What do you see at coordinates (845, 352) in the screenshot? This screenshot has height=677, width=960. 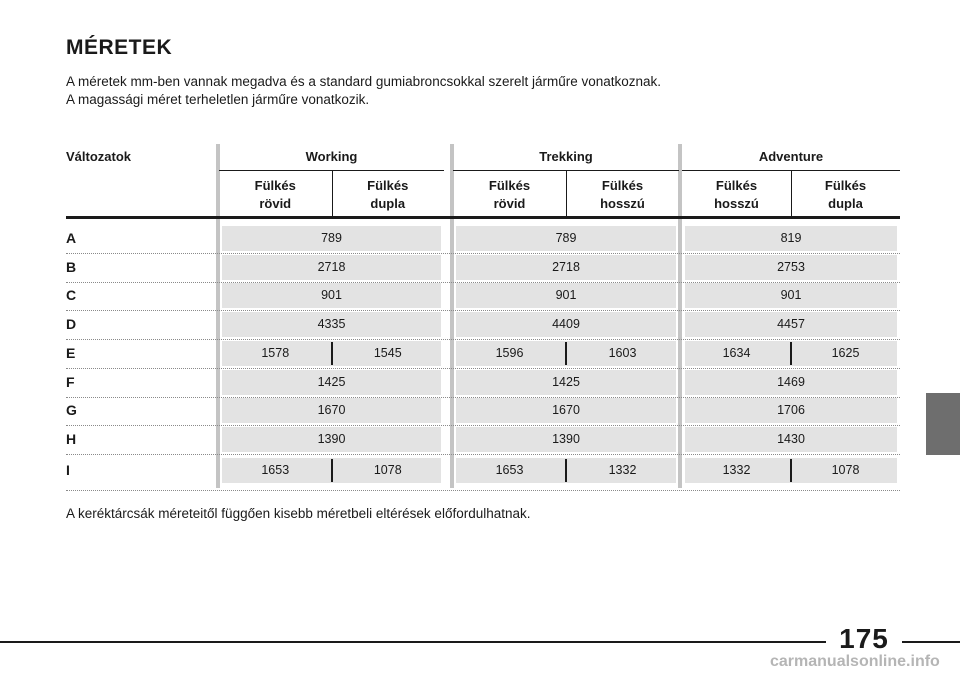 I see `value-cell: 1625` at bounding box center [845, 352].